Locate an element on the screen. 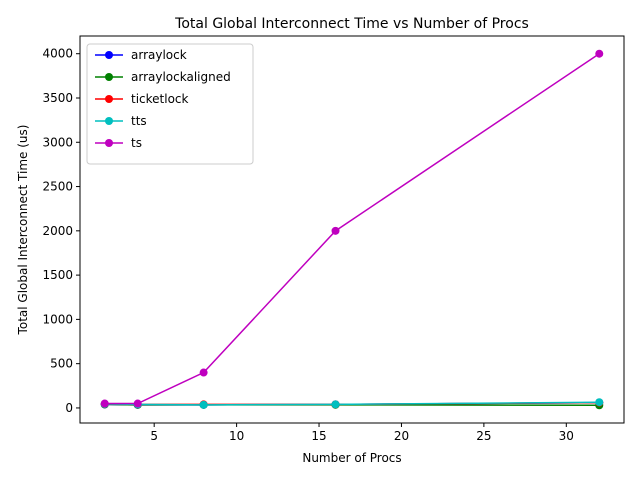 This screenshot has height=480, width=640. legend-item-ticketlock: ticketlock is located at coordinates (142, 99).